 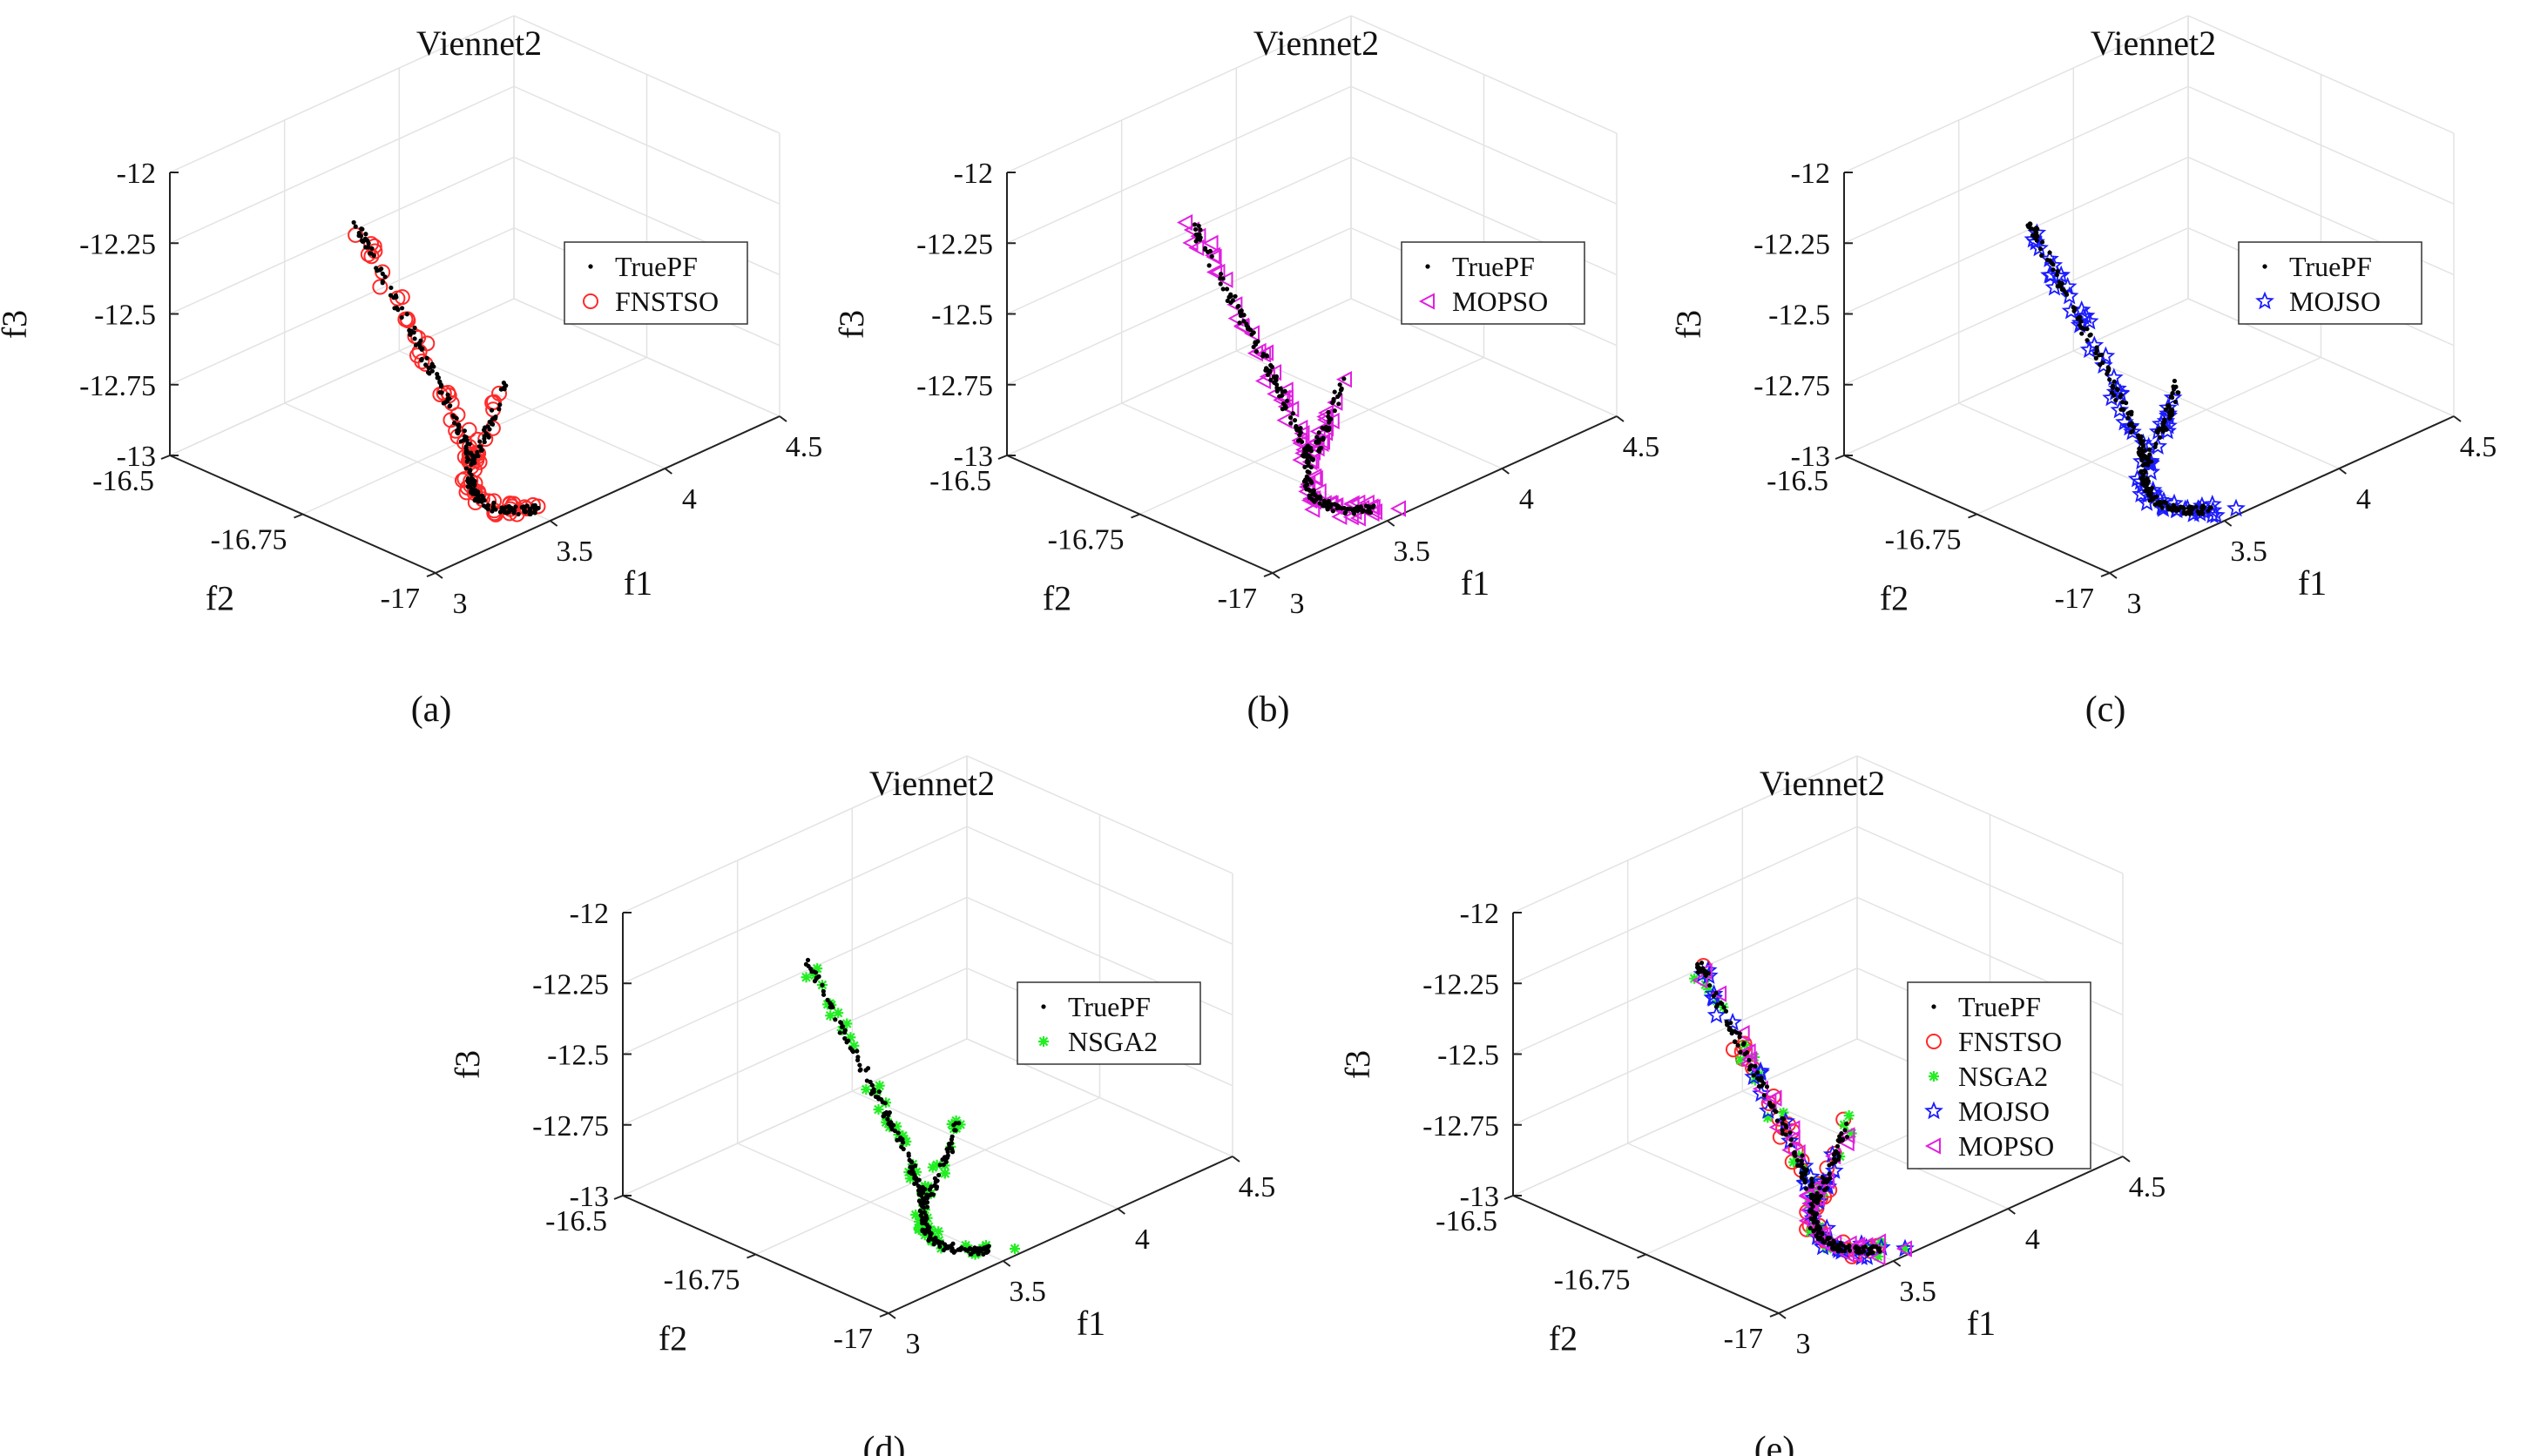 I want to click on z-tick-label: -12.75, so click(x=570, y=1126).